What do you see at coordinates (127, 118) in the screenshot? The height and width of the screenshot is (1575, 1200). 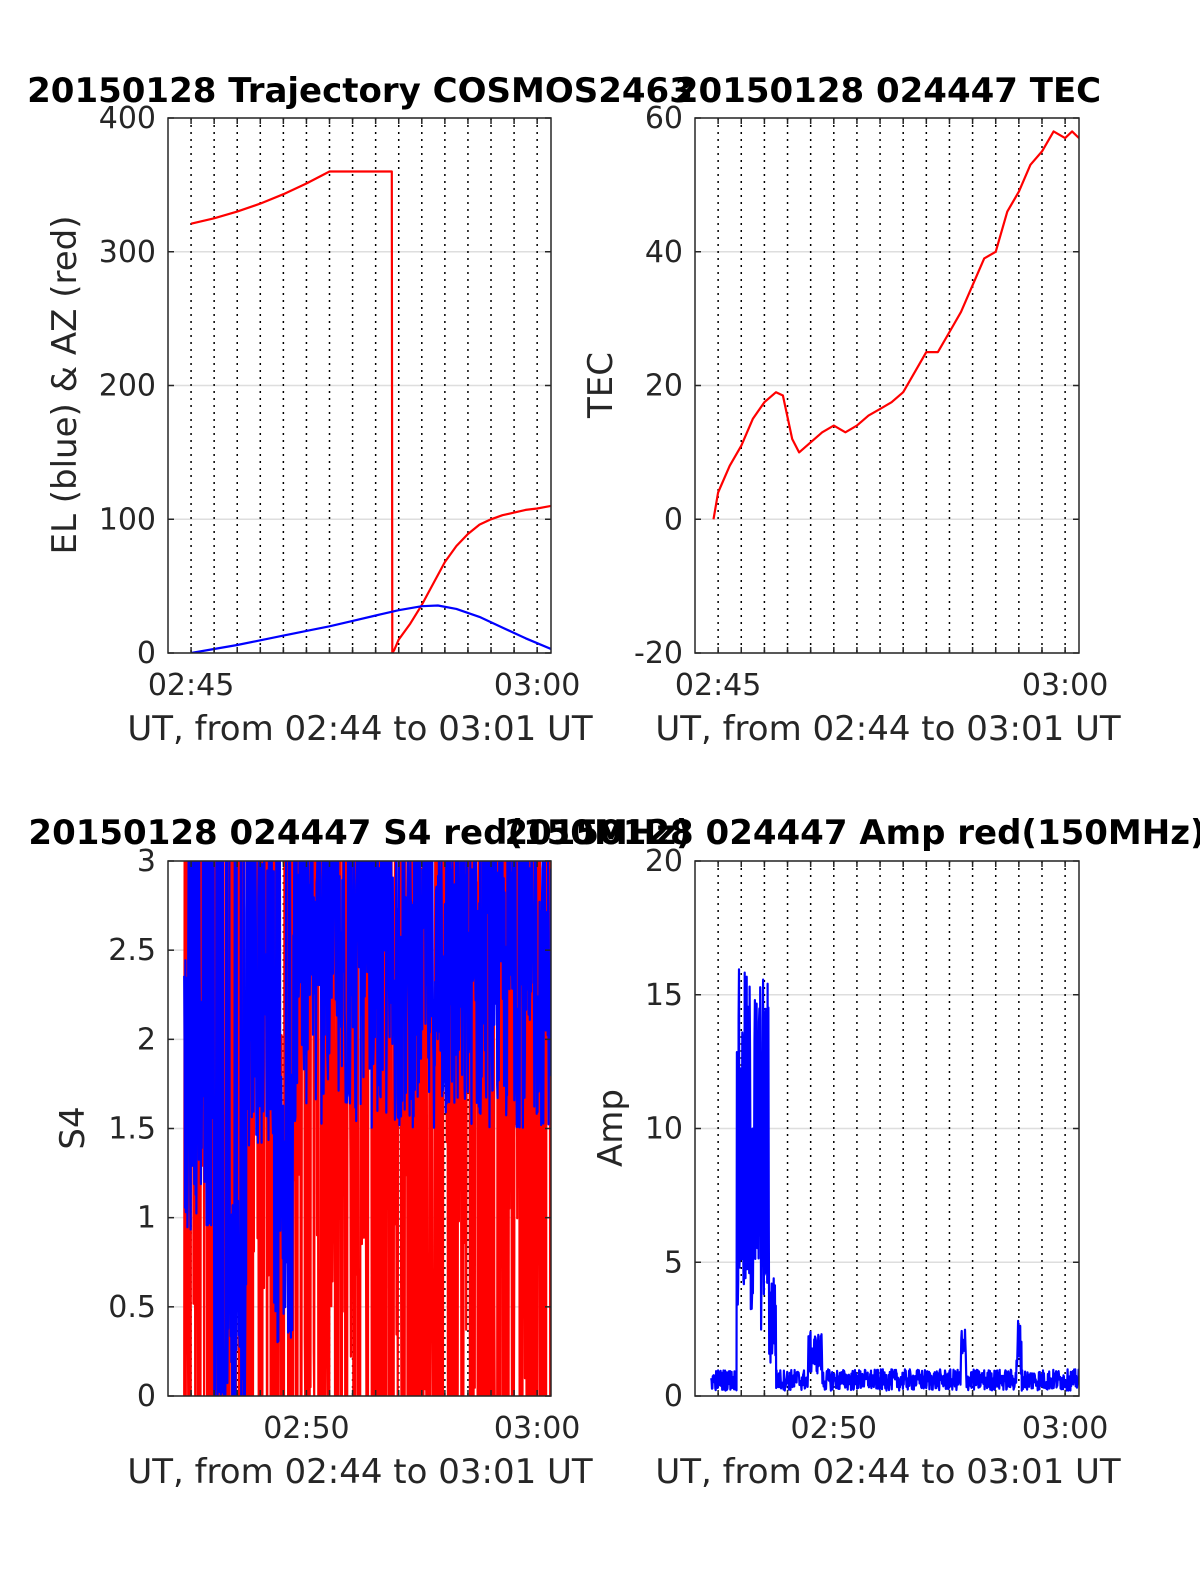 I see `y-tick-label: 400` at bounding box center [127, 118].